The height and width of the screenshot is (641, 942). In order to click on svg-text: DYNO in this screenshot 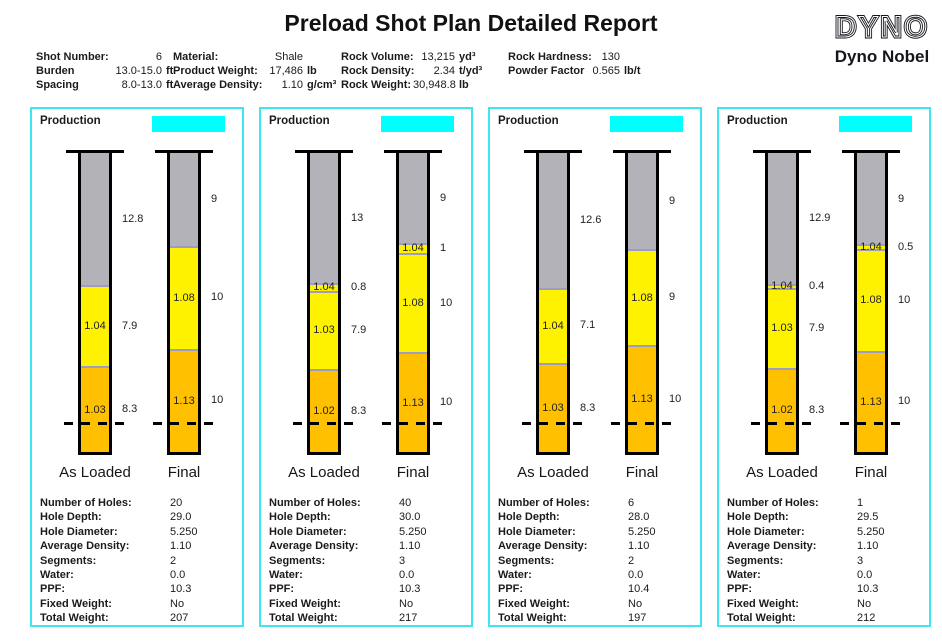, I will do `click(882, 28)`.